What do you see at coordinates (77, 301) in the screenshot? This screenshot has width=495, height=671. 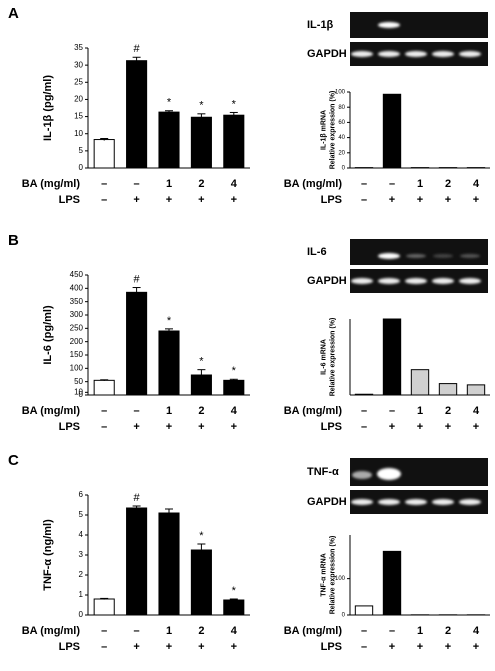 I see `y-tick-label: 350` at bounding box center [77, 301].